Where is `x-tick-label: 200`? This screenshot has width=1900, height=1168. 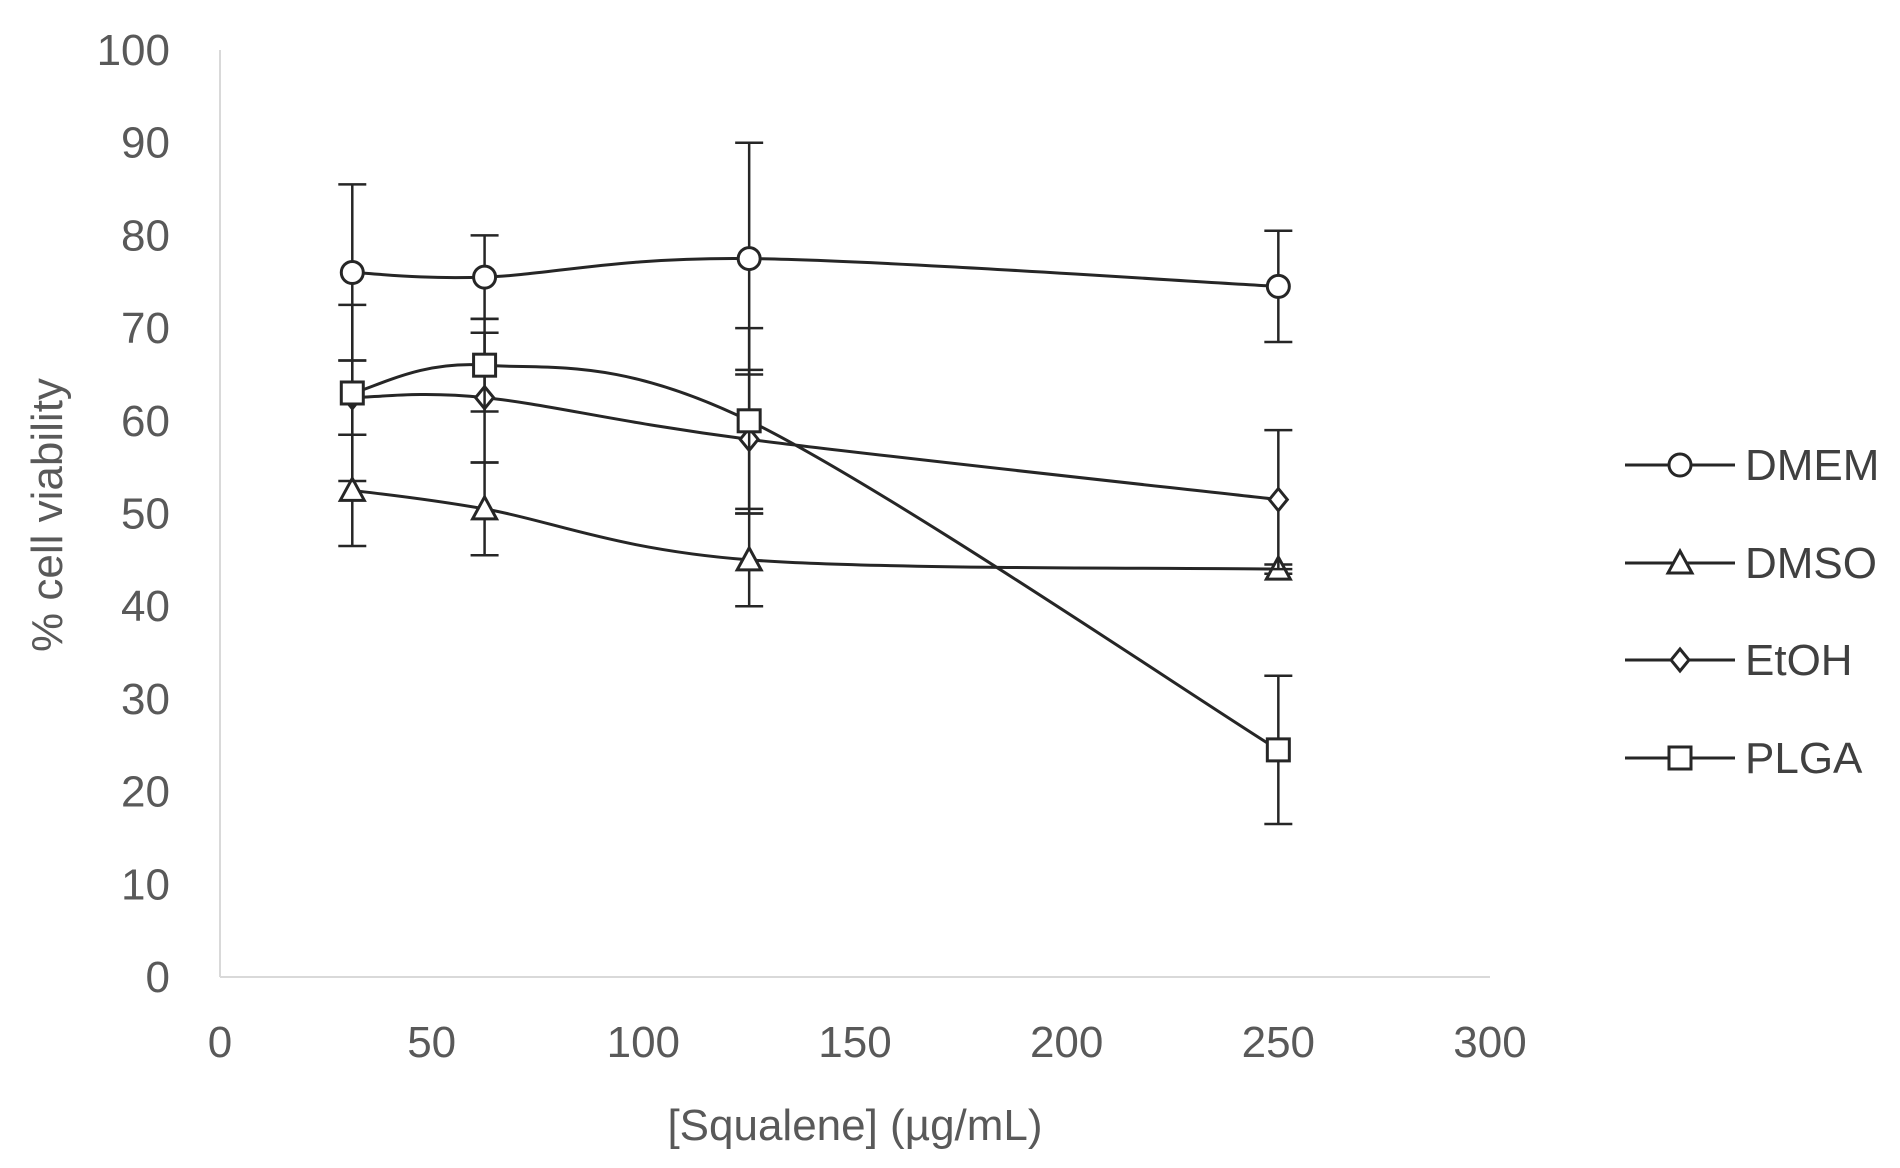 x-tick-label: 200 is located at coordinates (1066, 1042).